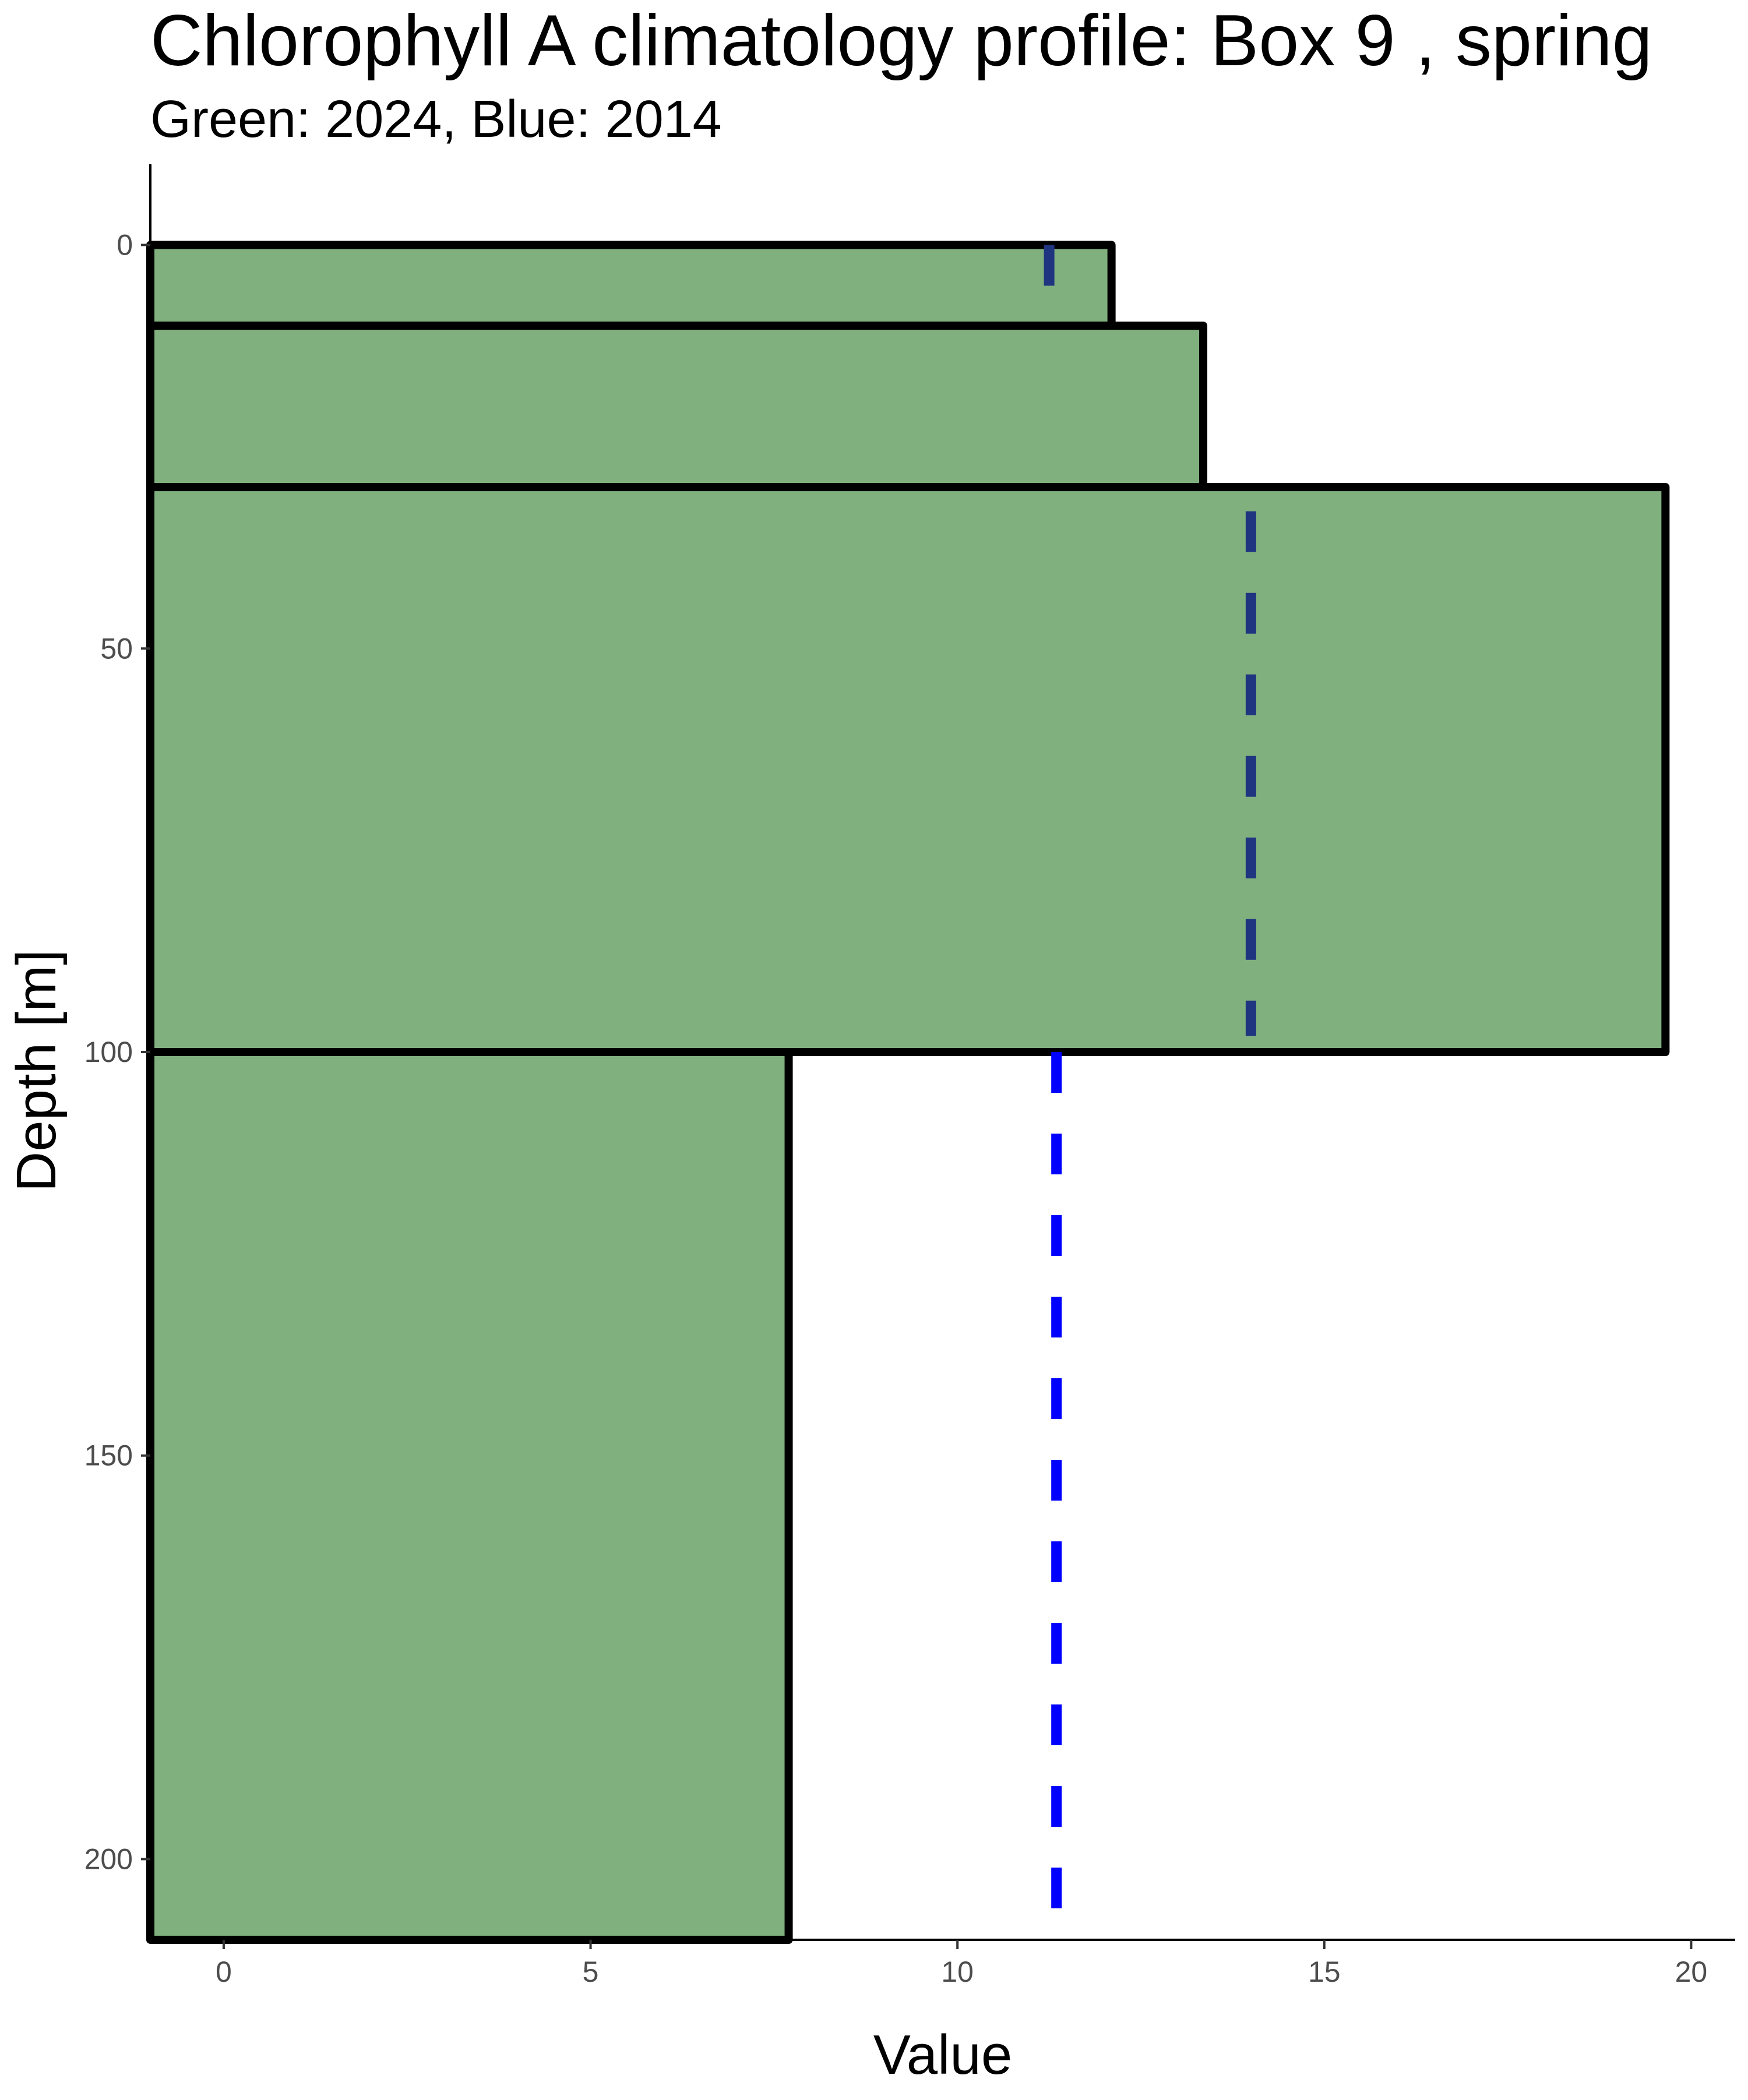 The image size is (1748, 2100). Describe the element at coordinates (591, 1972) in the screenshot. I see `x-tick-label-1: 5` at that location.